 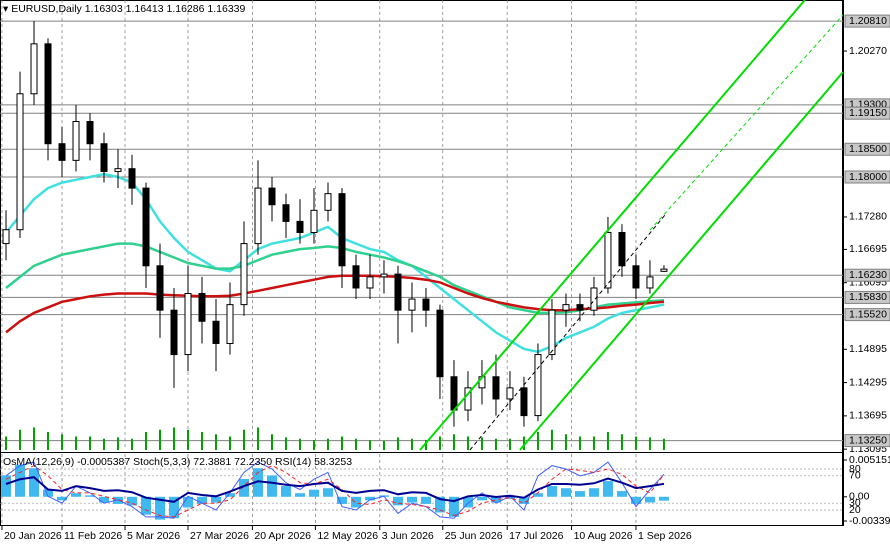 I want to click on moving-average, so click(x=335, y=304).